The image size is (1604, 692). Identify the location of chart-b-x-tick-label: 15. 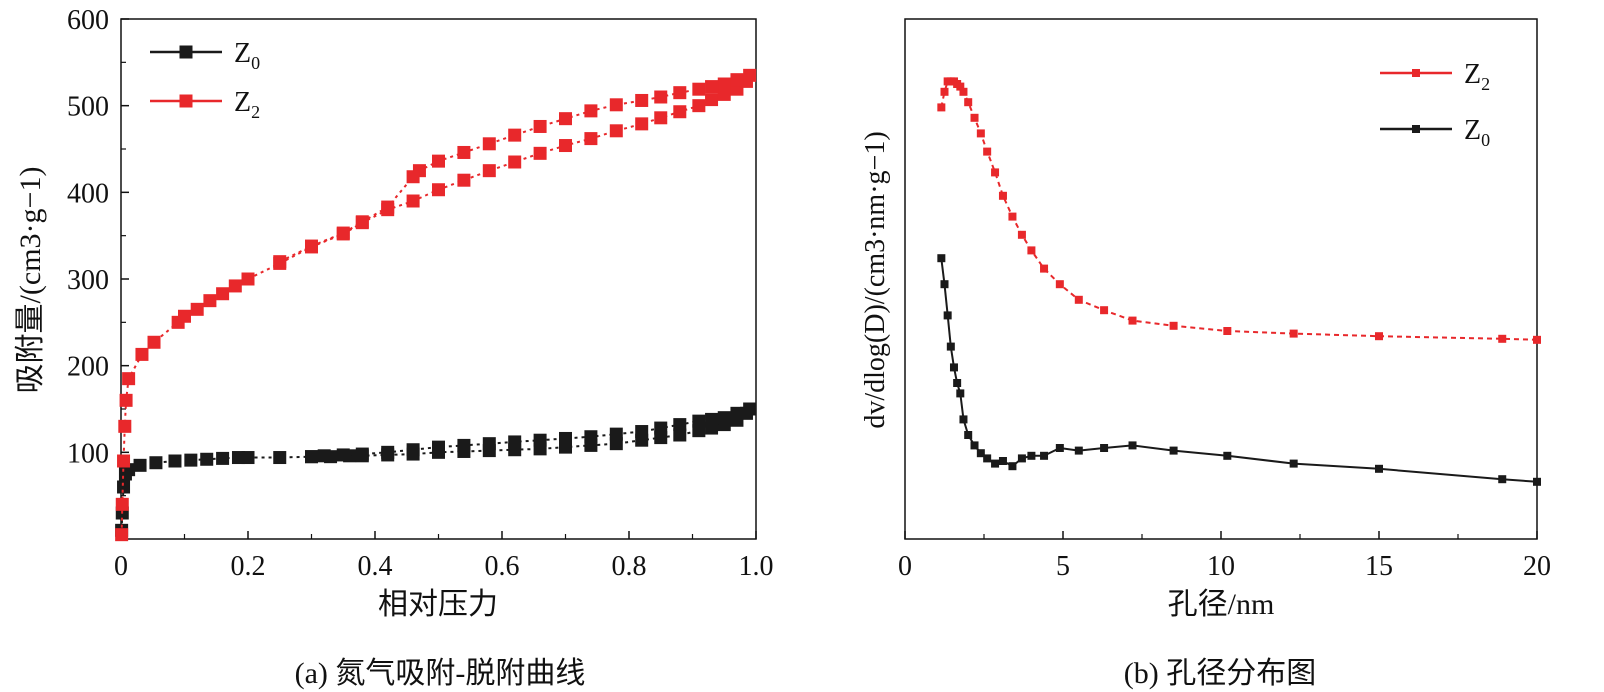
(1379, 566).